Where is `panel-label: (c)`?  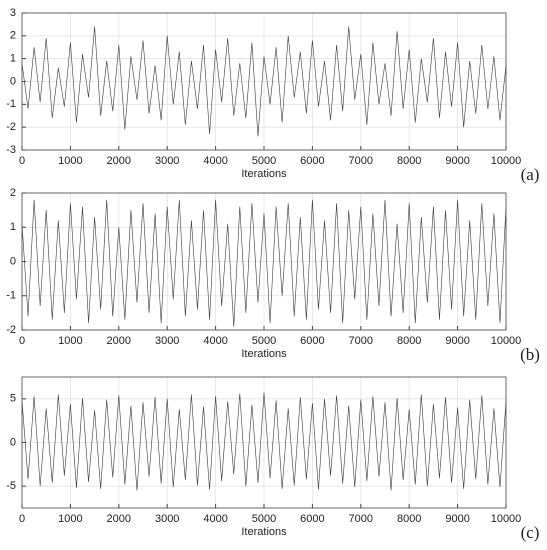 panel-label: (c) is located at coordinates (530, 532).